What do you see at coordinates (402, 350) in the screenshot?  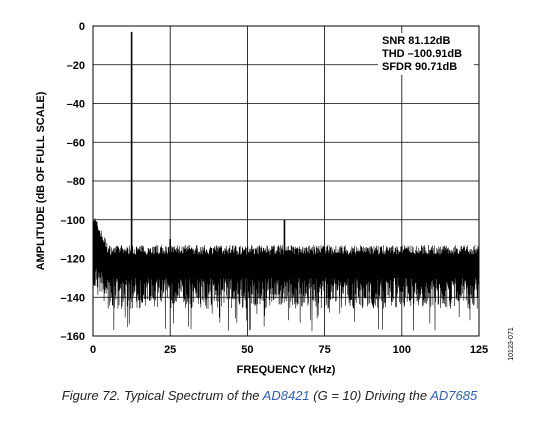 I see `x-tick-label: 100` at bounding box center [402, 350].